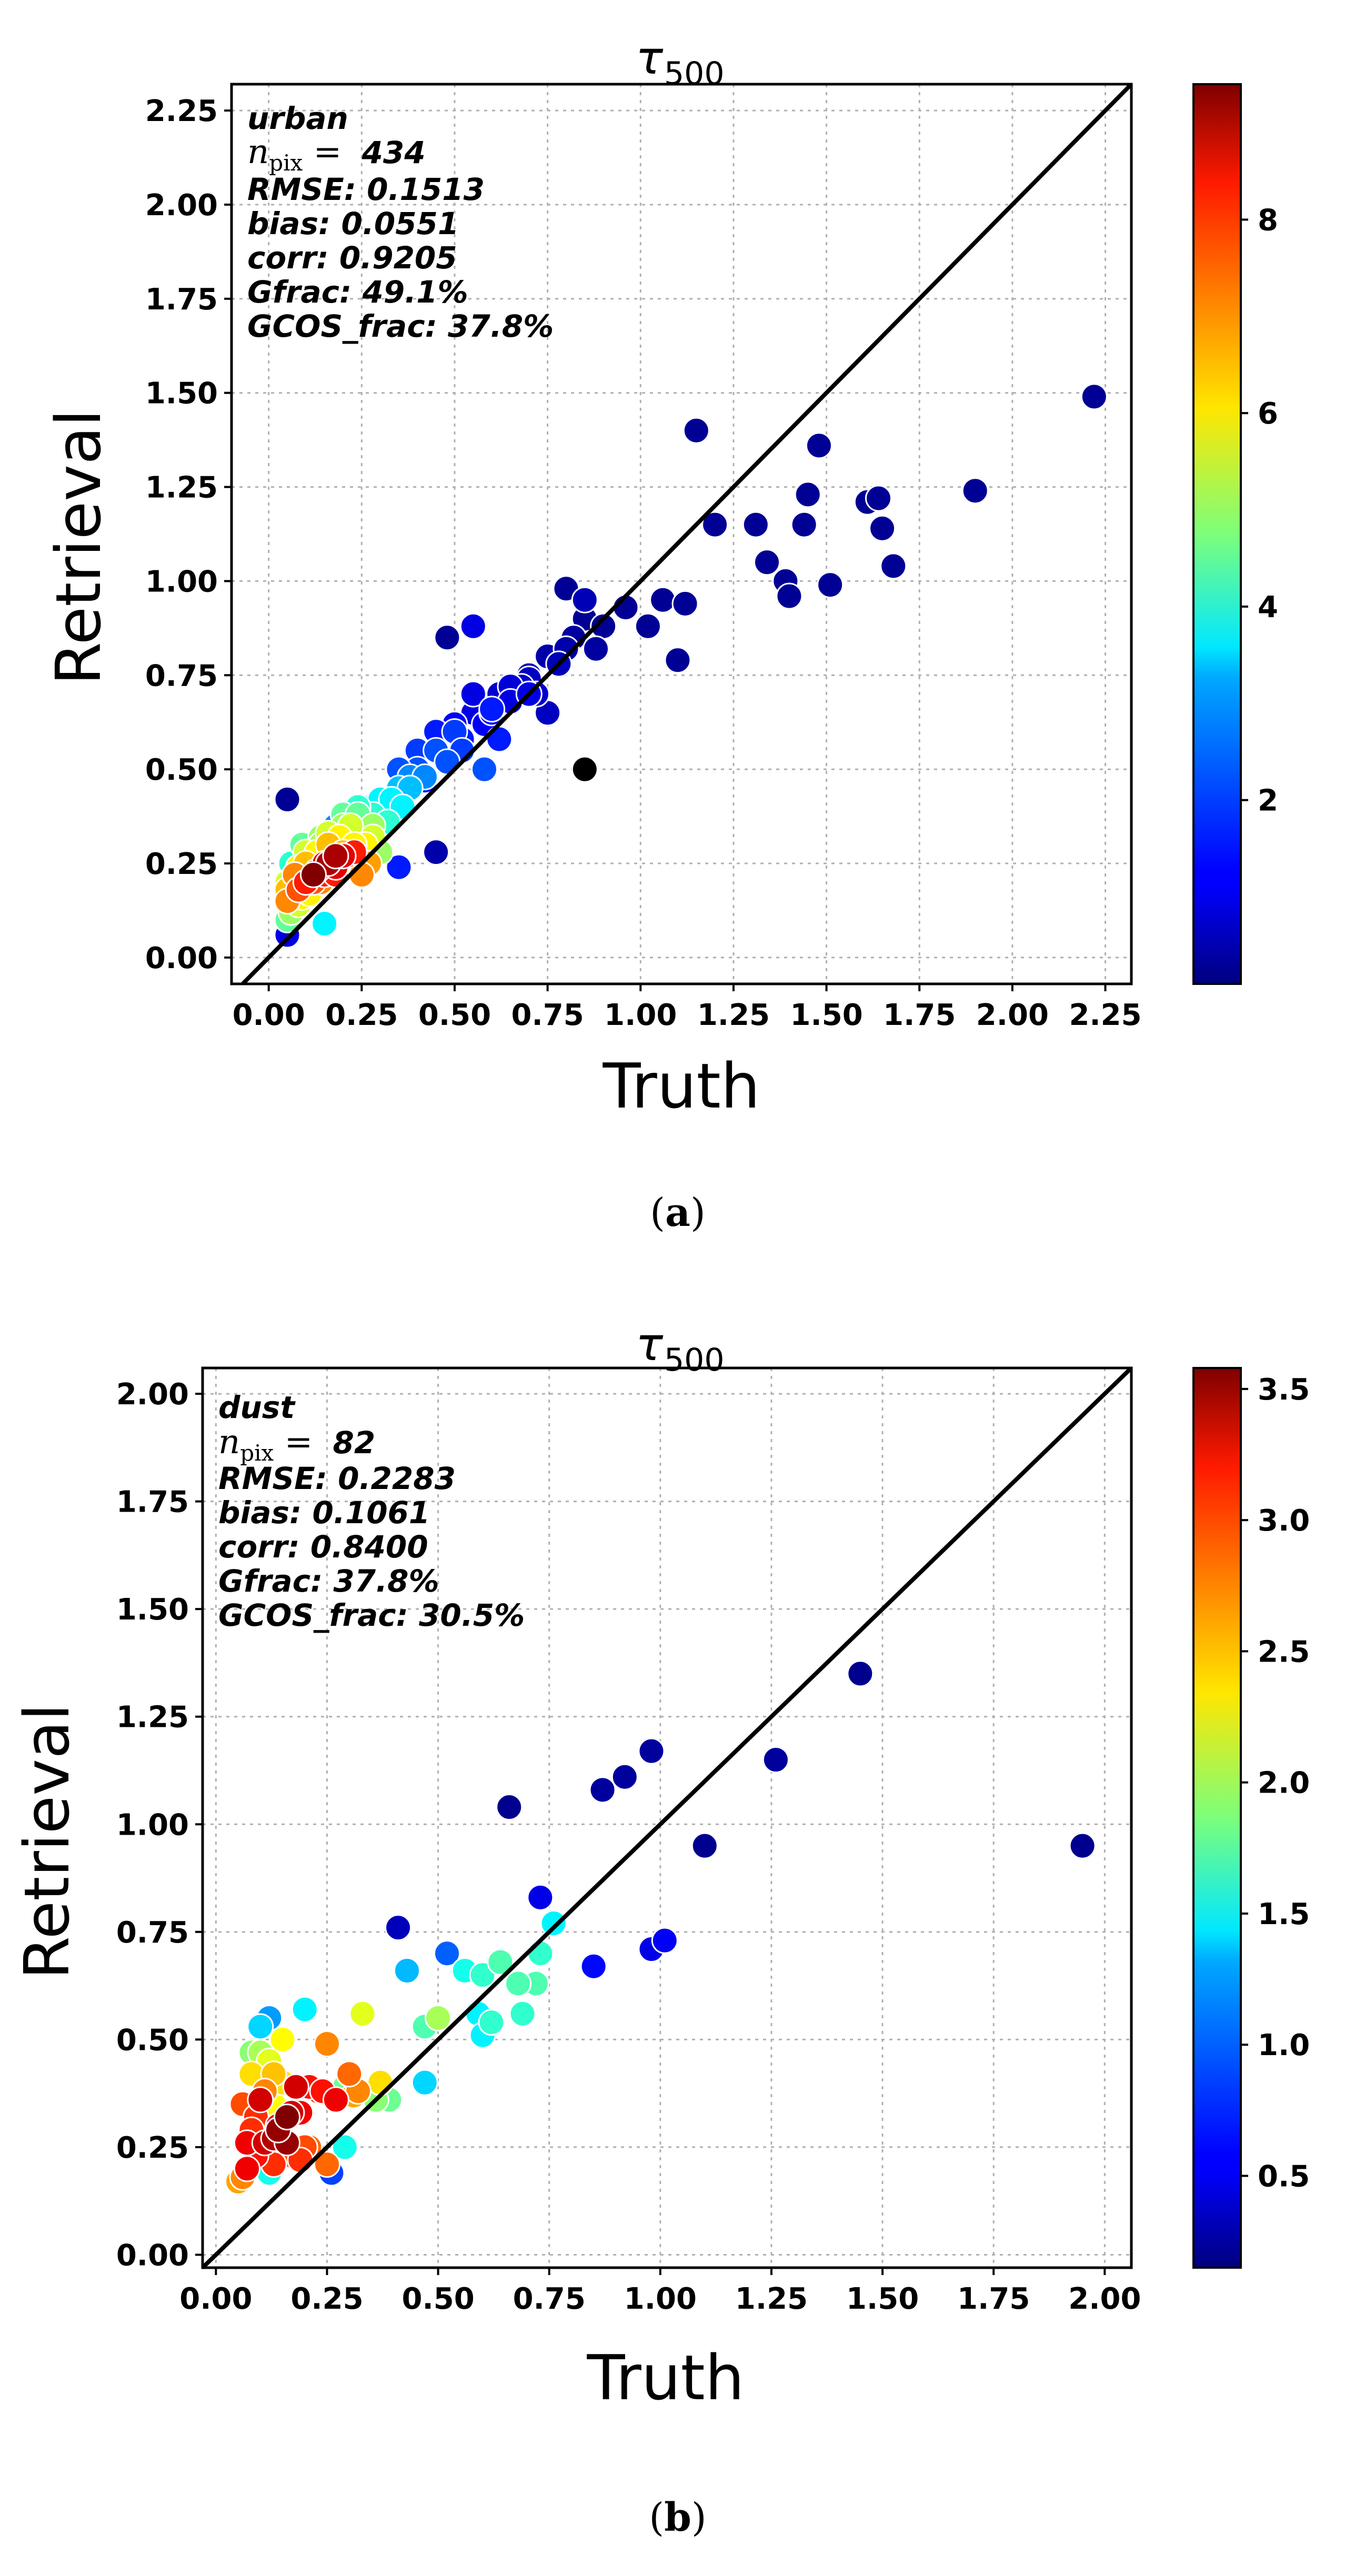  I want to click on panel-a-npix-label: n, so click(258, 152).